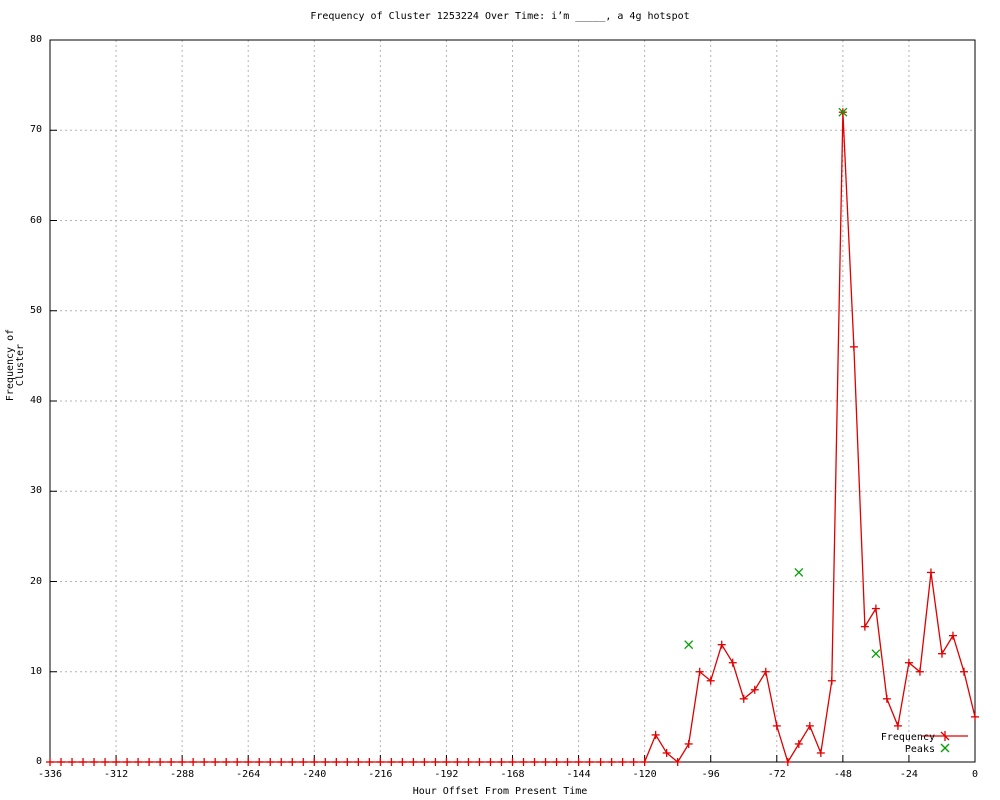 This screenshot has height=800, width=1000. I want to click on series-markers-peaks, so click(782, 383).